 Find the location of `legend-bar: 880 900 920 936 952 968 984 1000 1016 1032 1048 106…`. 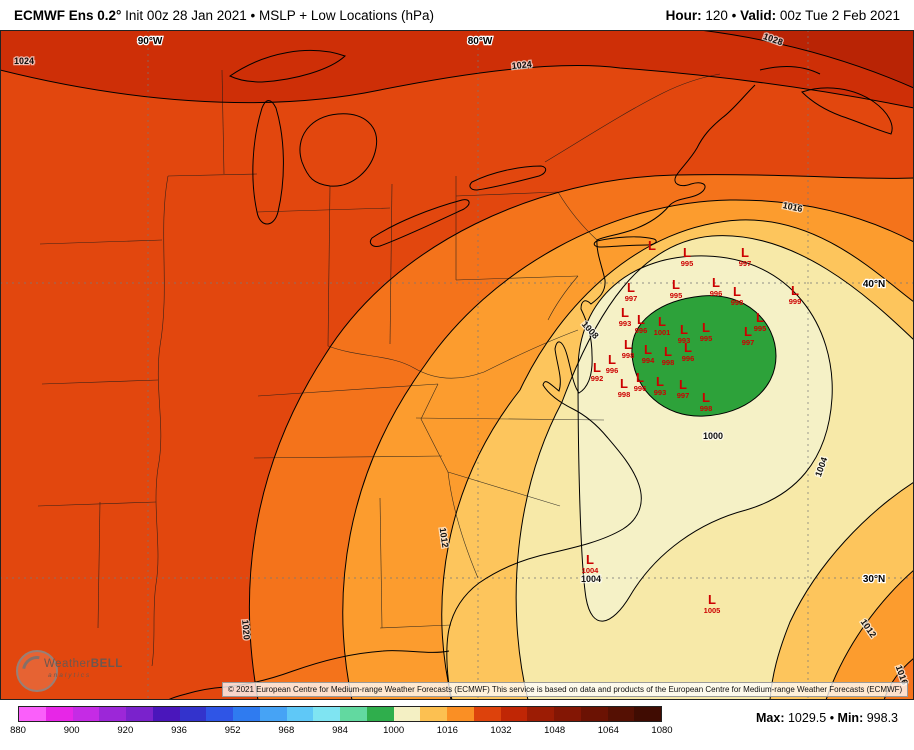

legend-bar: 880 900 920 936 952 968 984 1000 1016 1032 1048 106… is located at coordinates (457, 725).